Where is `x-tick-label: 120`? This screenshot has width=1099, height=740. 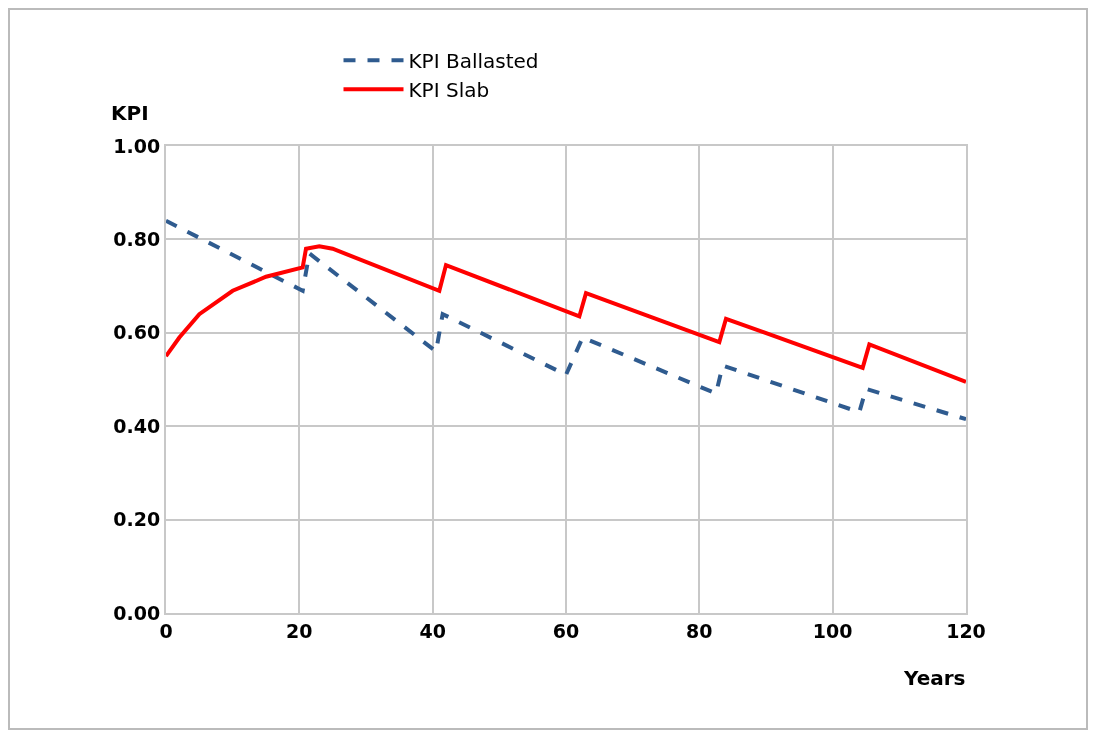
x-tick-label: 120 is located at coordinates (966, 630).